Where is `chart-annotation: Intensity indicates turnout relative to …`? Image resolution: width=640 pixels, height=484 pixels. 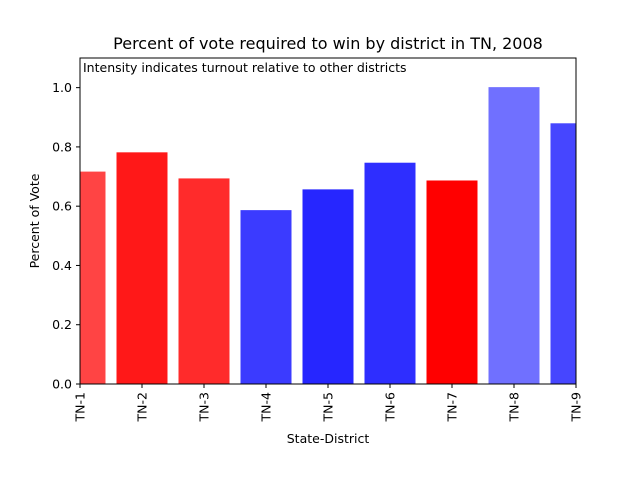
chart-annotation: Intensity indicates turnout relative to … is located at coordinates (245, 67).